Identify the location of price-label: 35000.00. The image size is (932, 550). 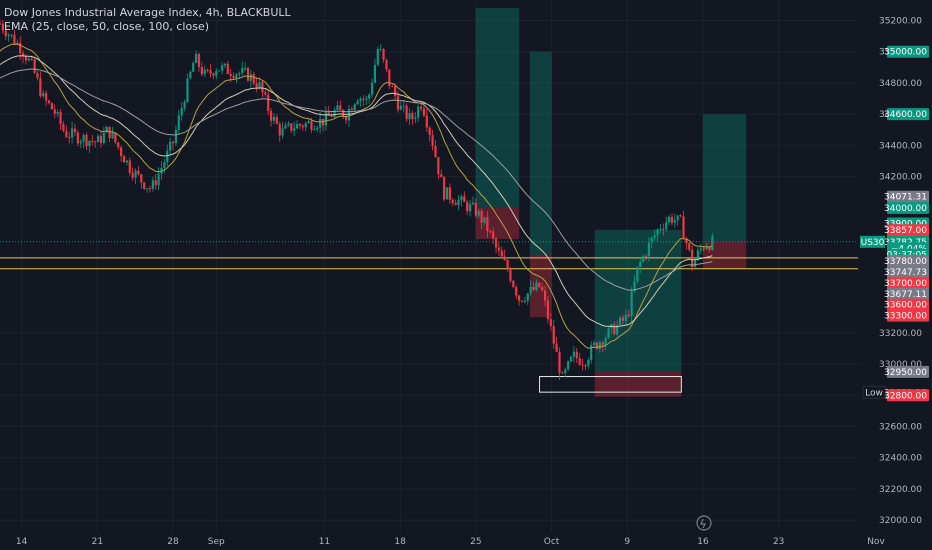
(906, 51).